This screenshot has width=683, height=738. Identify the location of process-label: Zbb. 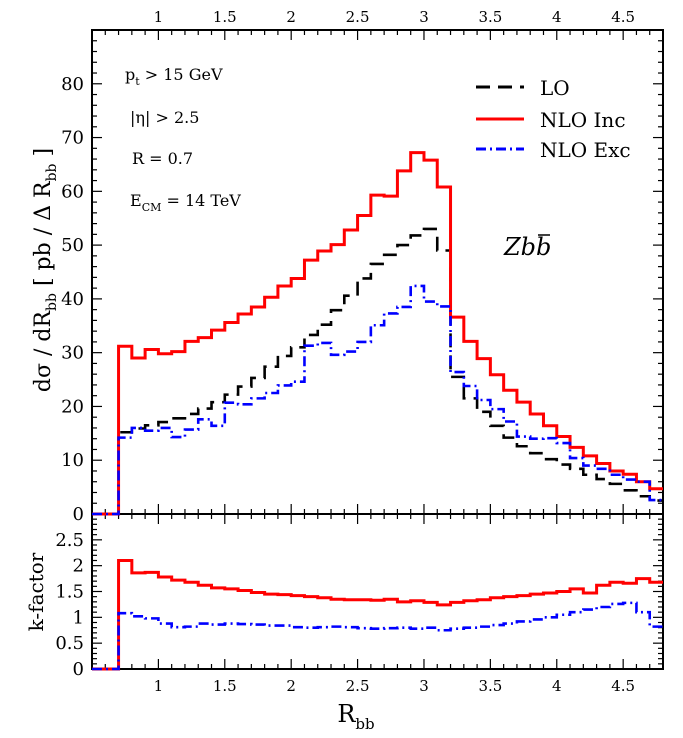
(527, 247).